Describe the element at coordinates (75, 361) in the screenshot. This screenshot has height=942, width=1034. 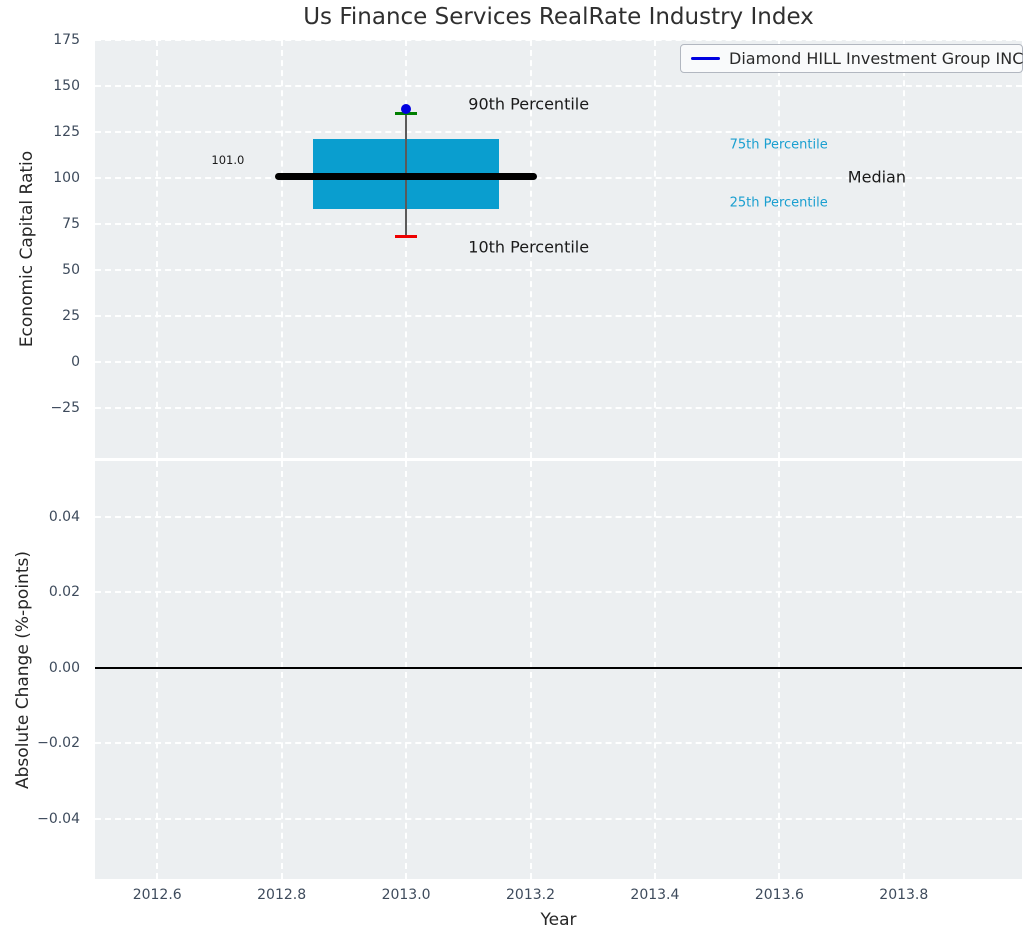
I see `y-tick-label: 0` at that location.